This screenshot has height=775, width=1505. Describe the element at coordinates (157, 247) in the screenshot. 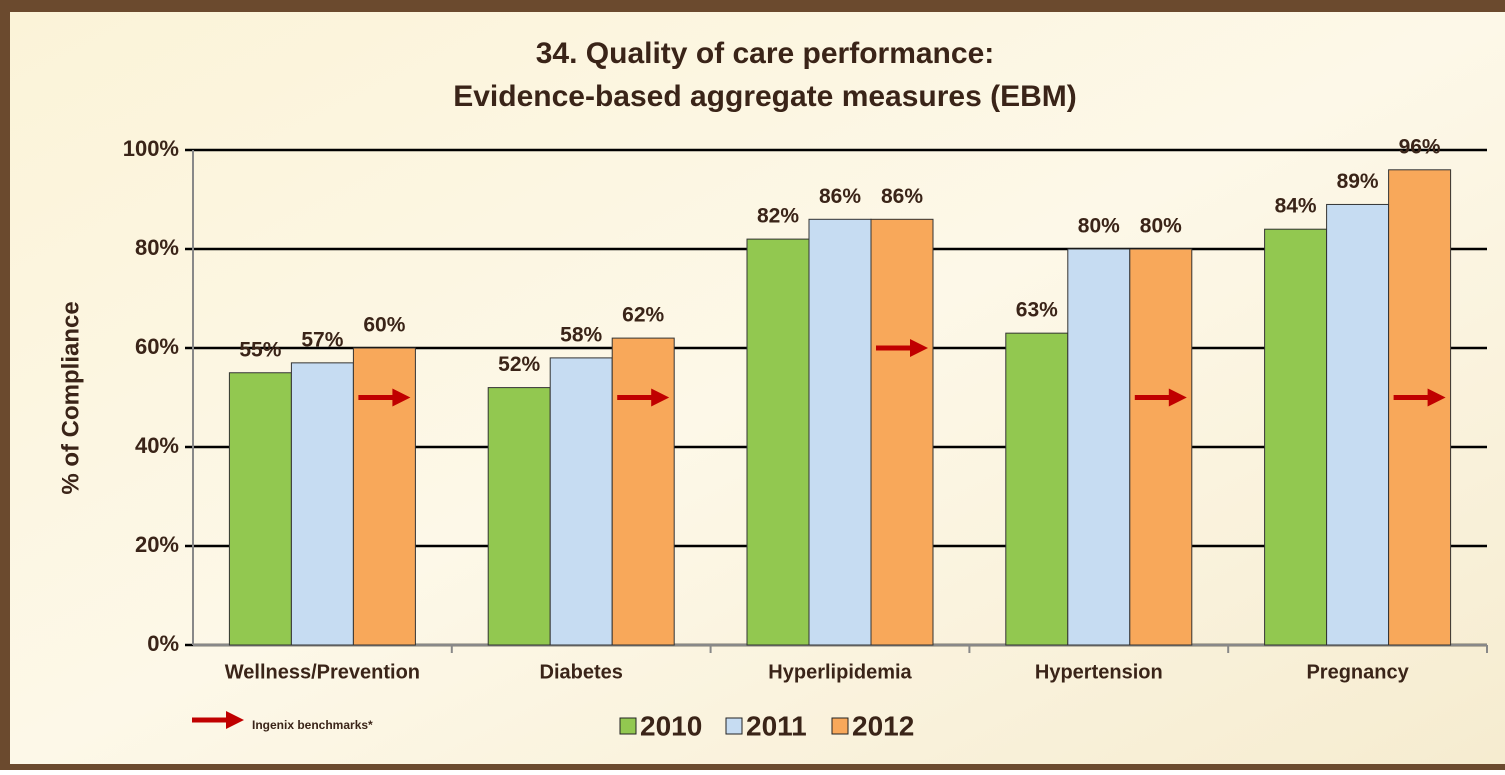

I see `y-tick-label: 80%` at that location.